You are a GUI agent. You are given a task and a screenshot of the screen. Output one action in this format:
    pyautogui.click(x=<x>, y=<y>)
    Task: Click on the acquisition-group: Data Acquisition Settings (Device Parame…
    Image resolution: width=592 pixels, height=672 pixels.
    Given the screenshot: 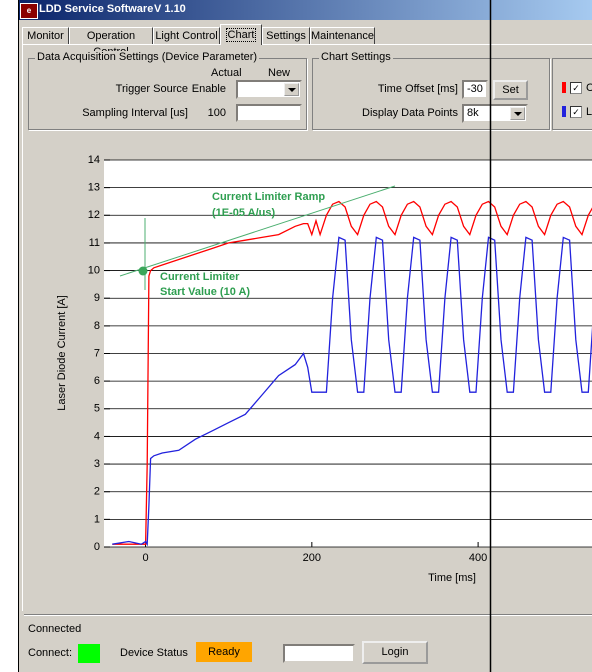 What is the action you would take?
    pyautogui.click(x=167, y=90)
    